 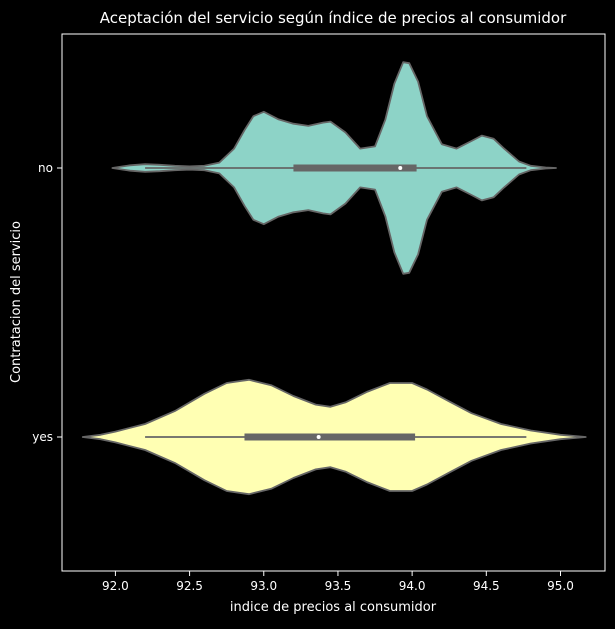 I want to click on y-tick-label: yes, so click(x=42, y=437).